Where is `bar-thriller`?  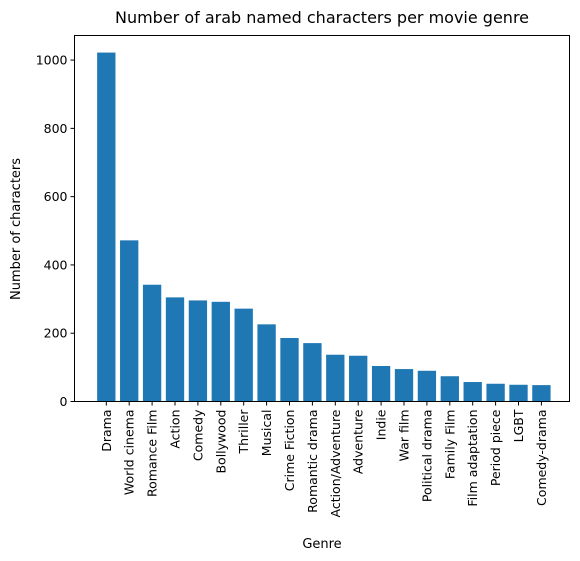
bar-thriller is located at coordinates (243, 355).